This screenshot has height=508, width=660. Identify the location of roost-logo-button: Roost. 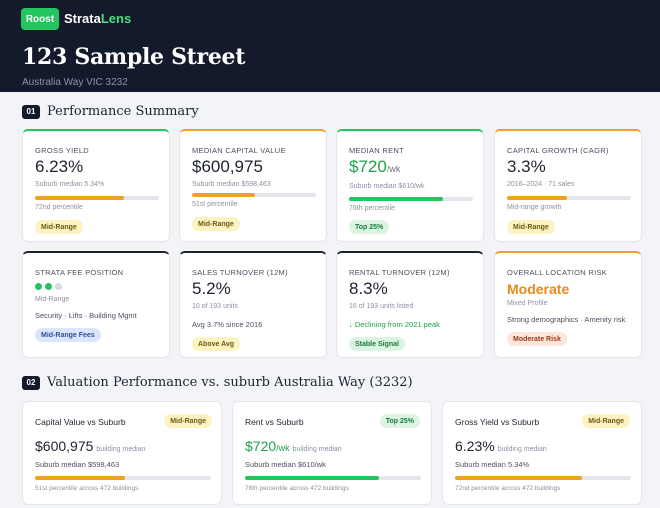
(40, 19).